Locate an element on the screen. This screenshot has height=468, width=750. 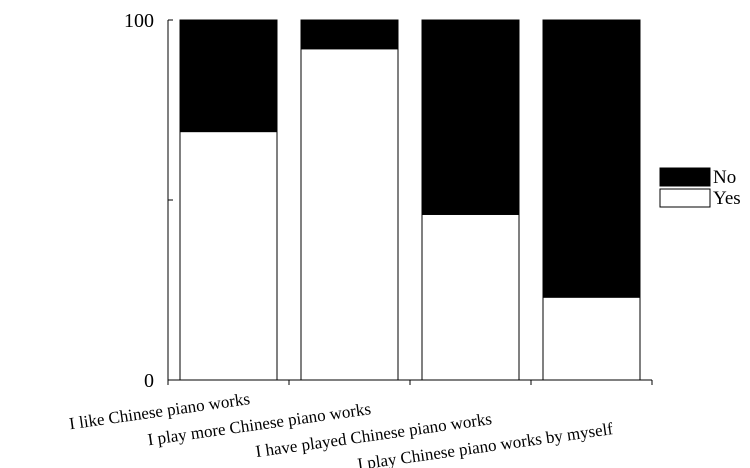
legend-swatch-yes is located at coordinates (685, 198).